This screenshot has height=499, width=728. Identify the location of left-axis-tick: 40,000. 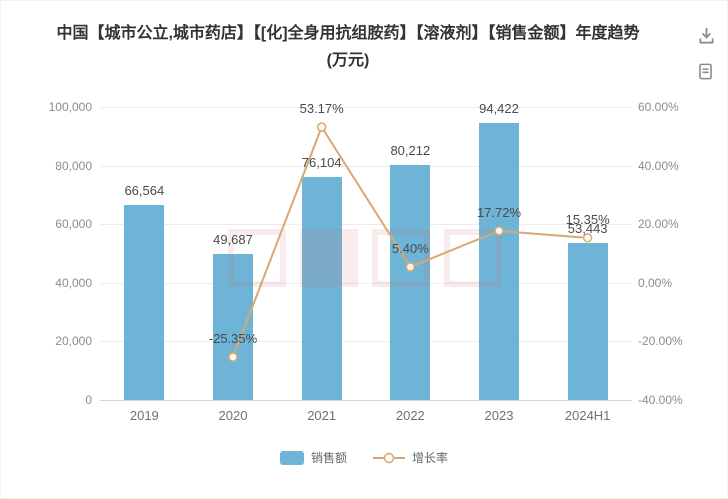
(73, 282).